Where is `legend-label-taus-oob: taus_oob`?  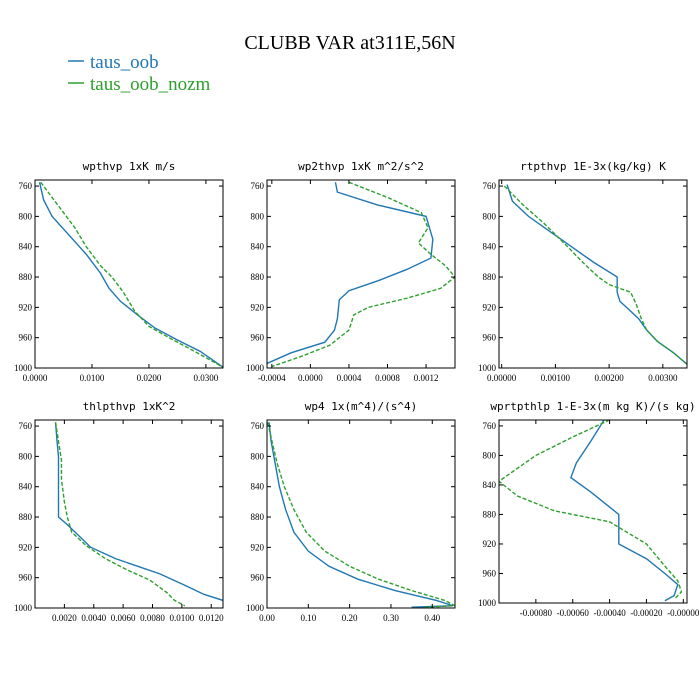 legend-label-taus-oob: taus_oob is located at coordinates (124, 62).